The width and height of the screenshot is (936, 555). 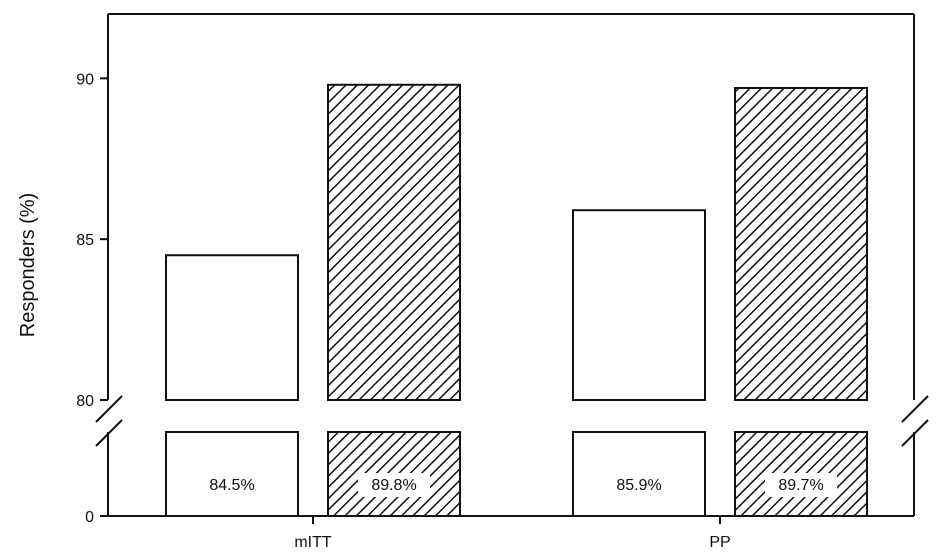 I want to click on bar-PP-0-value-label: 85.9%, so click(x=638, y=485).